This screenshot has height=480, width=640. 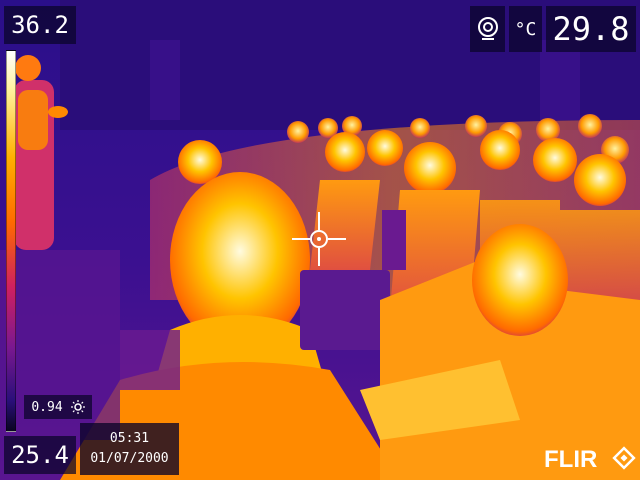 I want to click on time-date-readout: 05:31 01/07/2000, so click(x=129, y=449).